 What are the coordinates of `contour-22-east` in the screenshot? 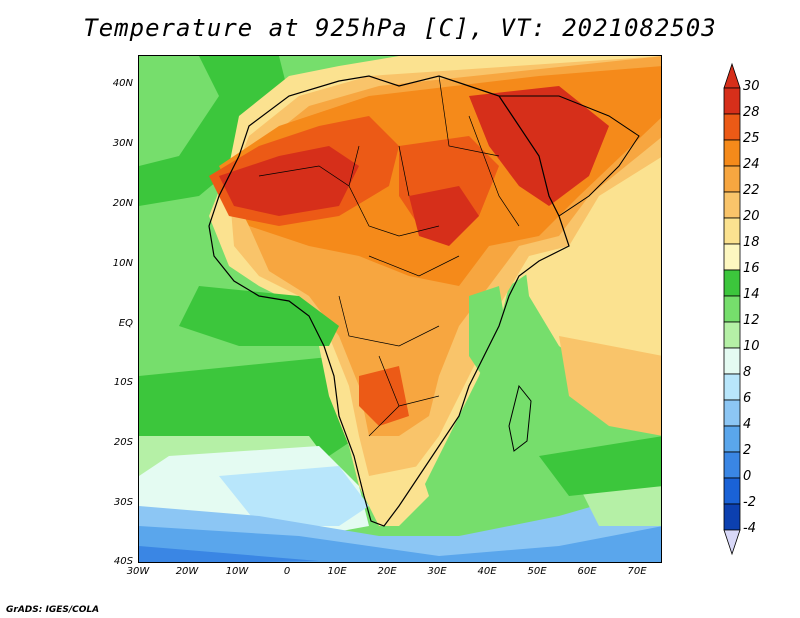 It's located at (610, 386).